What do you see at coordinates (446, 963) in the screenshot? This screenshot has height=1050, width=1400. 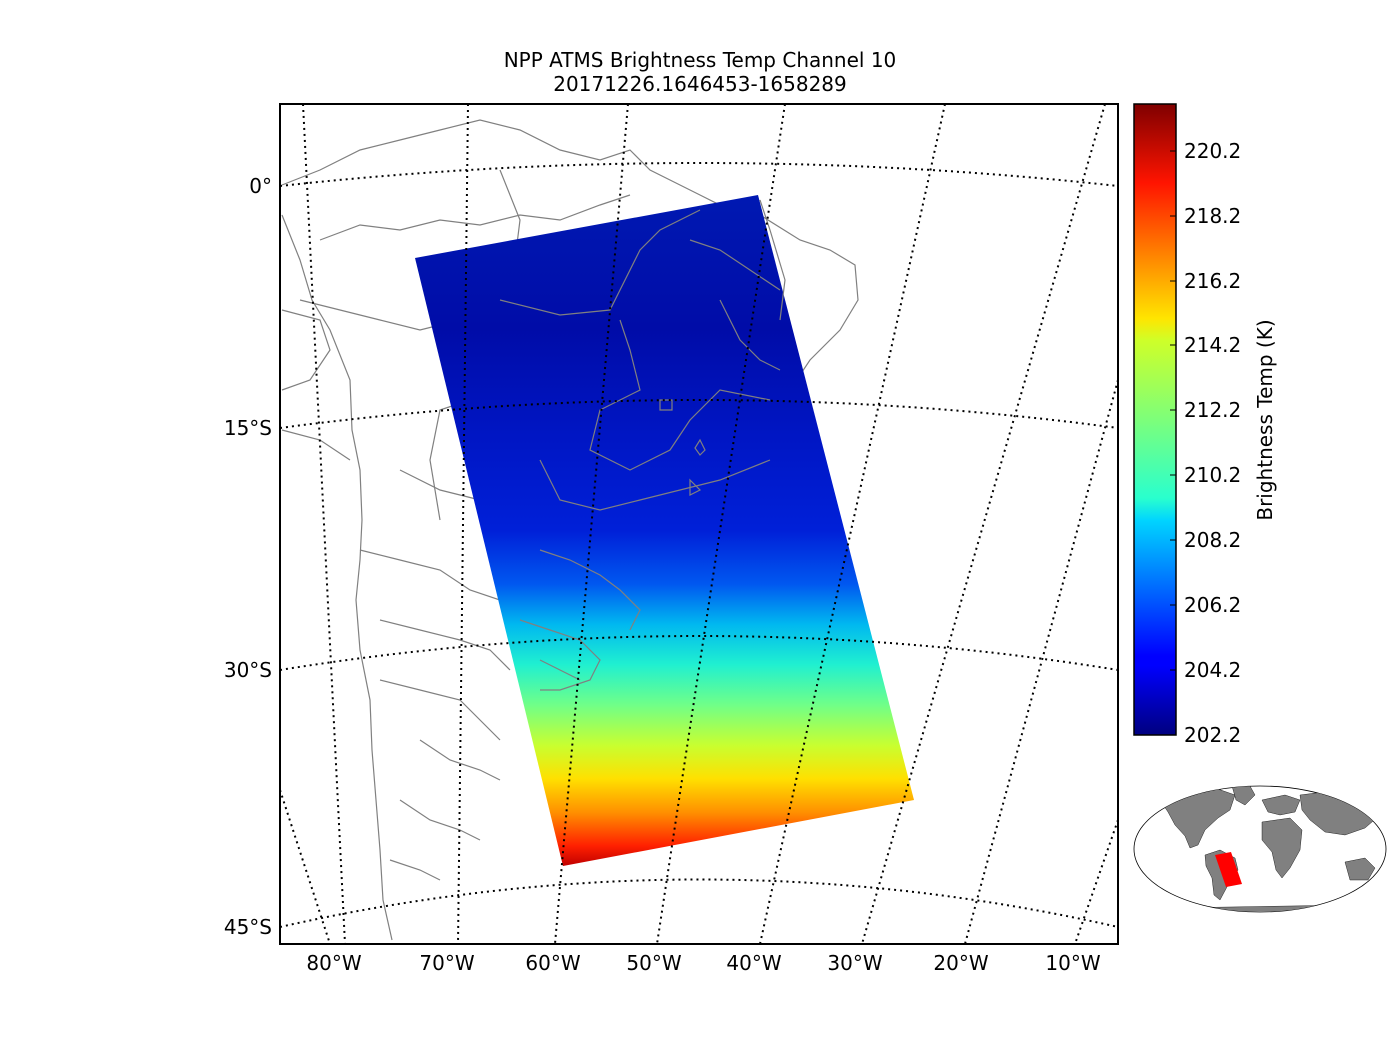 I see `lon-label: 70°W` at bounding box center [446, 963].